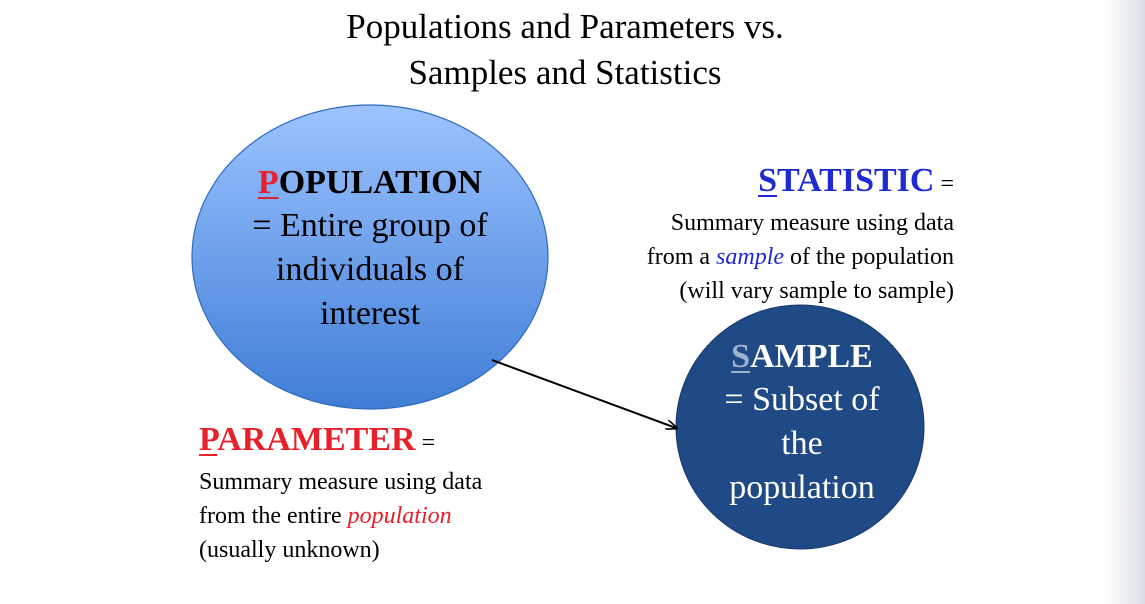 This screenshot has width=1145, height=604. Describe the element at coordinates (370, 313) in the screenshot. I see `population-line-3: interest` at that location.